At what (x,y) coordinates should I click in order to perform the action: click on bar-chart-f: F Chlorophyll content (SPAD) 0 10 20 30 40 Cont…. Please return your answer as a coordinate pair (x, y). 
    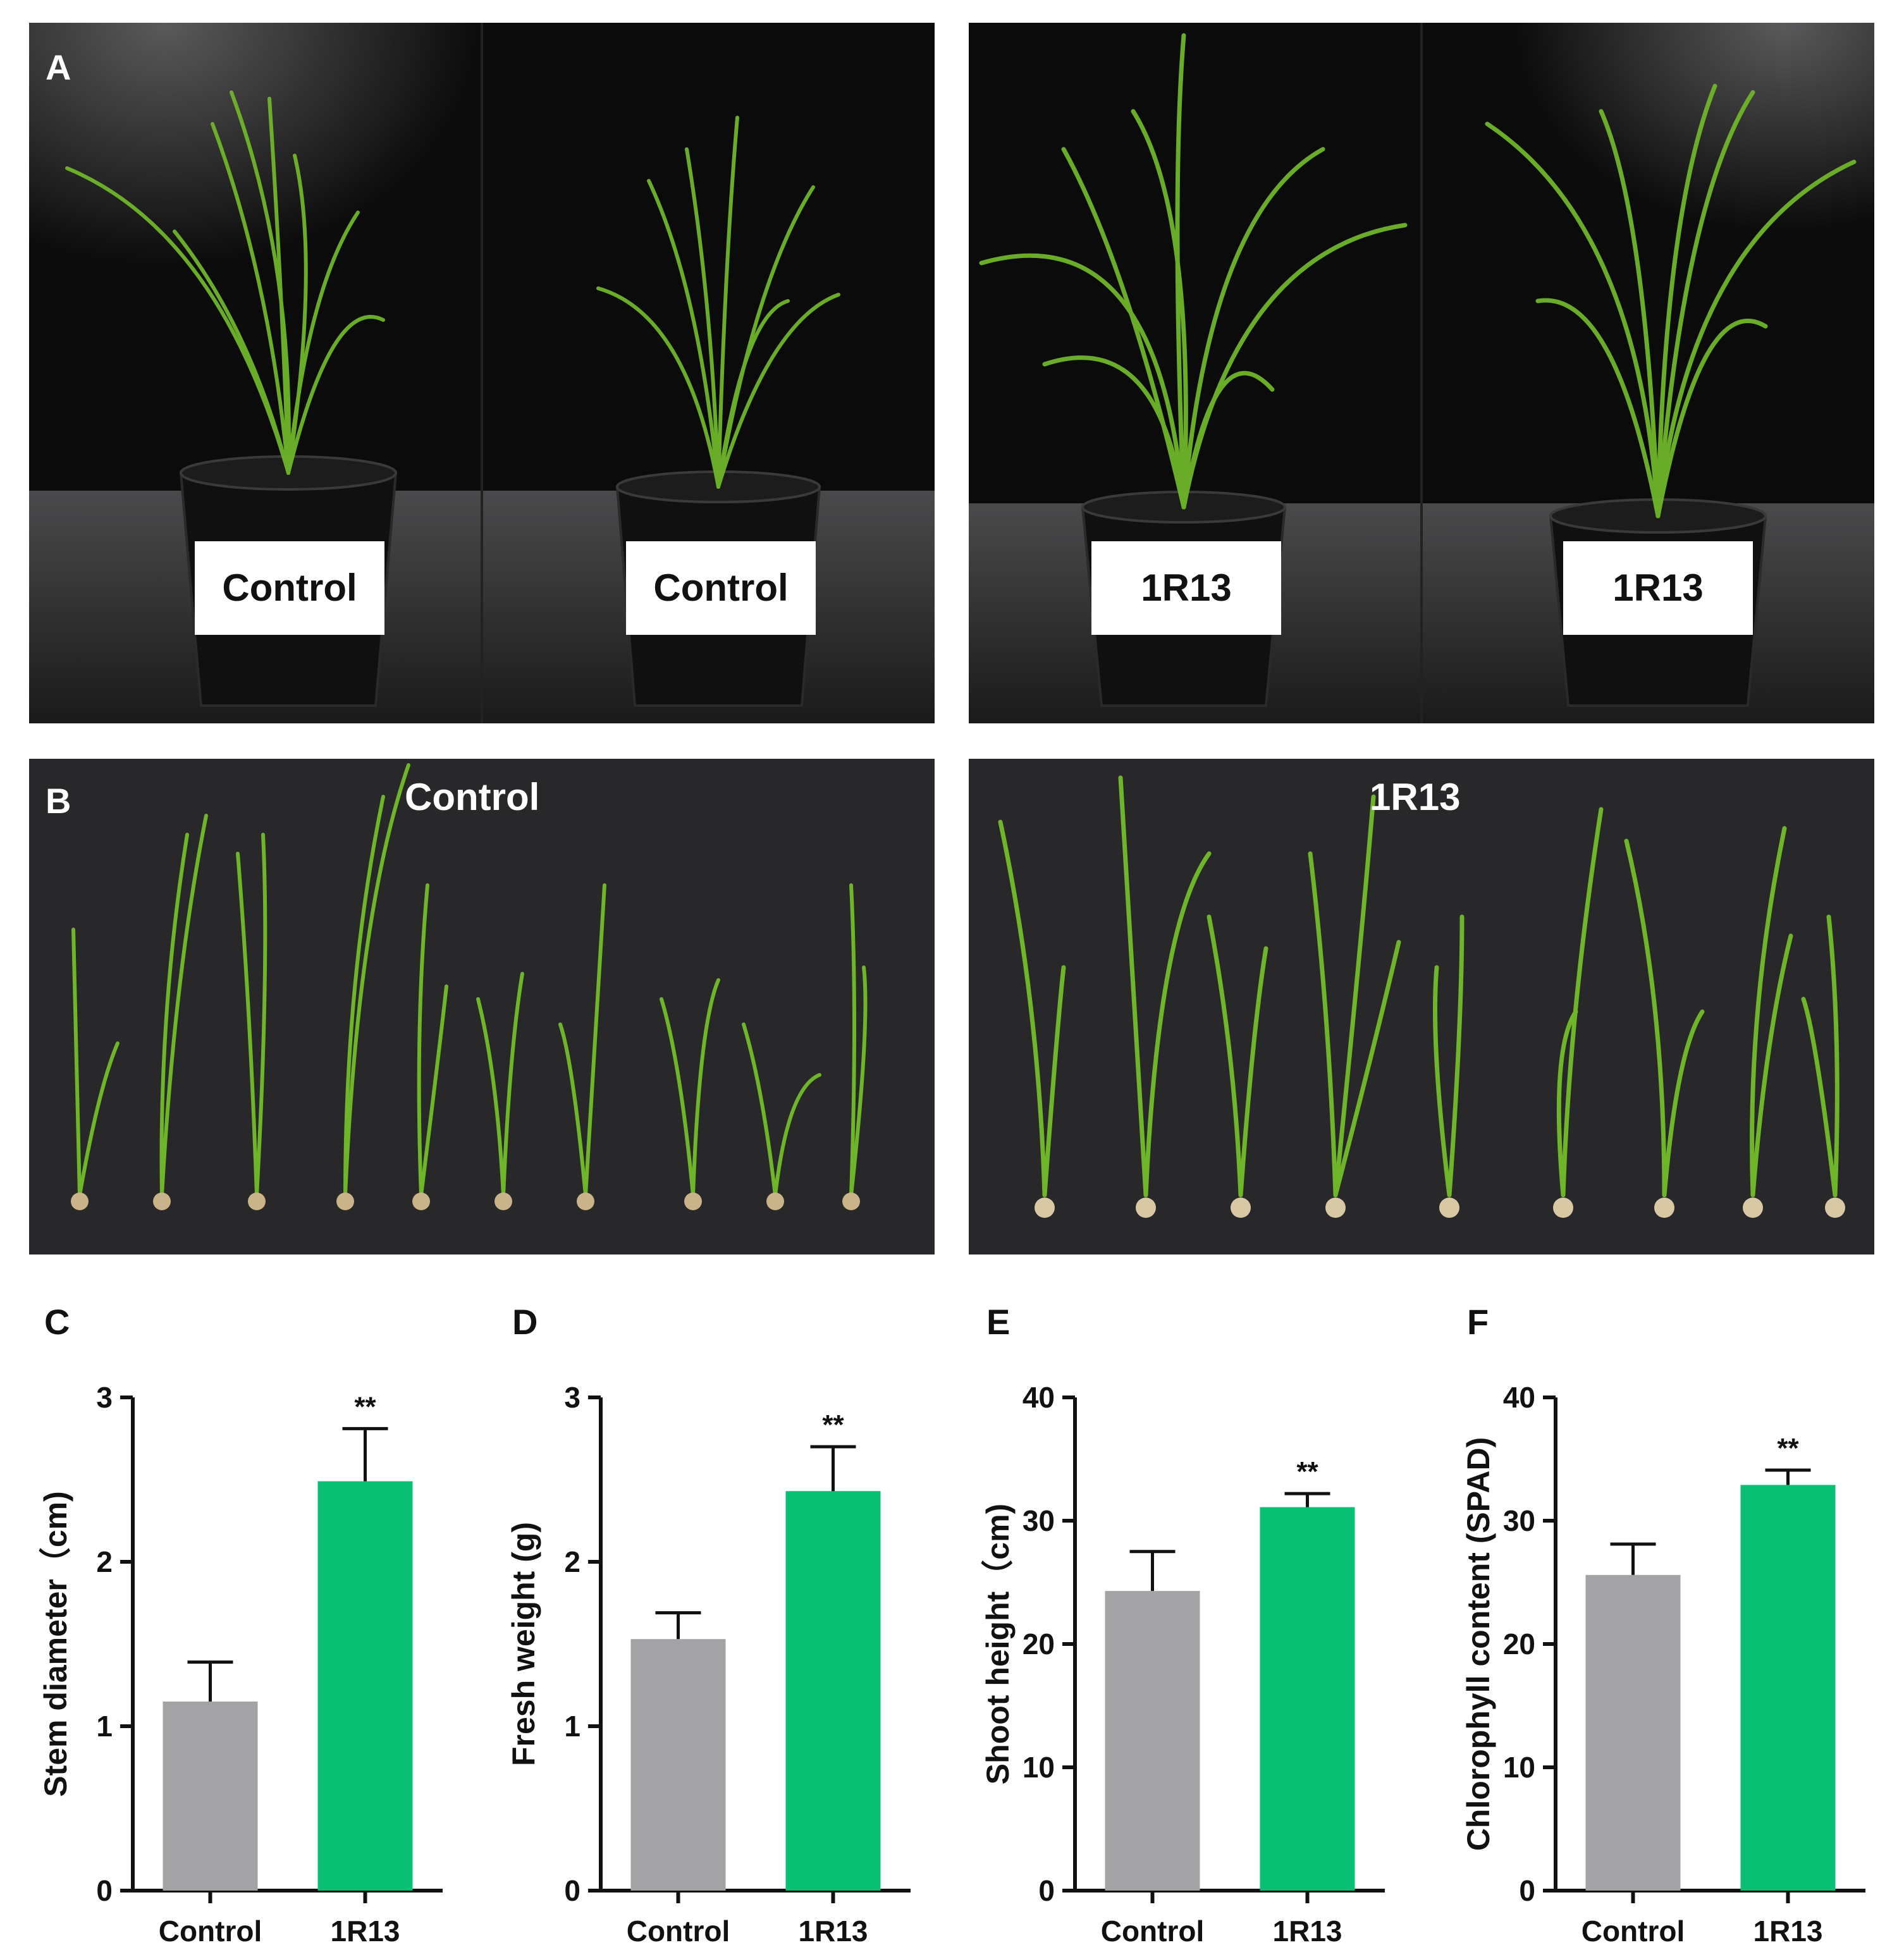
    Looking at the image, I should click on (1657, 1619).